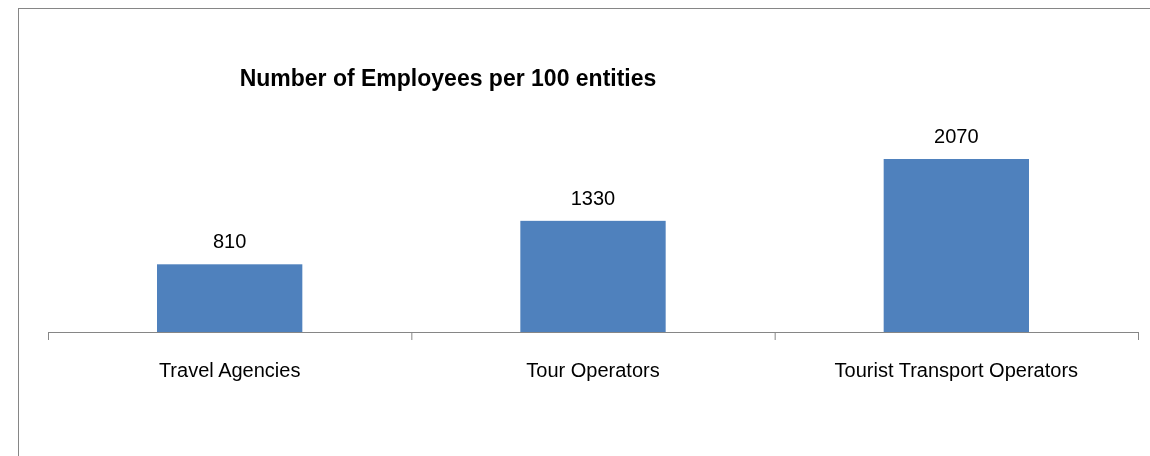  What do you see at coordinates (593, 197) in the screenshot?
I see `data-label: 1330` at bounding box center [593, 197].